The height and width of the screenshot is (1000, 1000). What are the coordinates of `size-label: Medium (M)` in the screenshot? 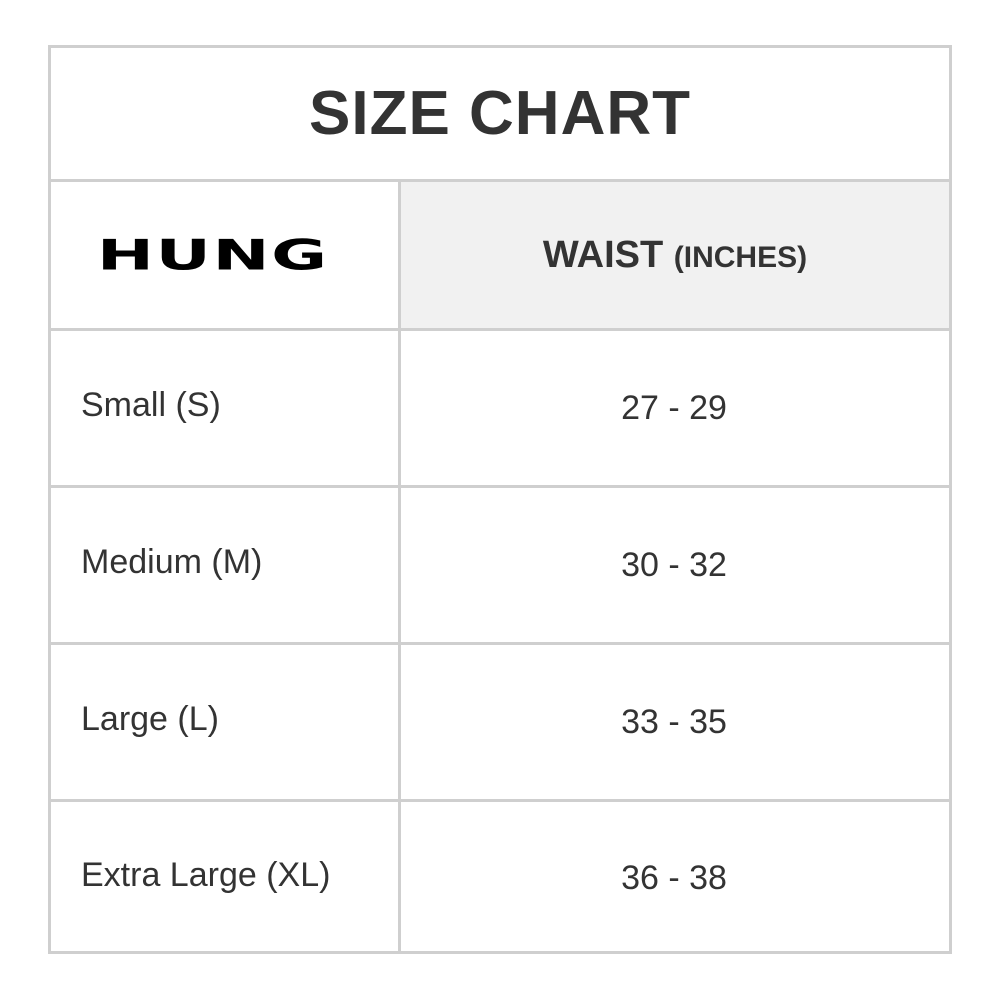 It's located at (172, 561).